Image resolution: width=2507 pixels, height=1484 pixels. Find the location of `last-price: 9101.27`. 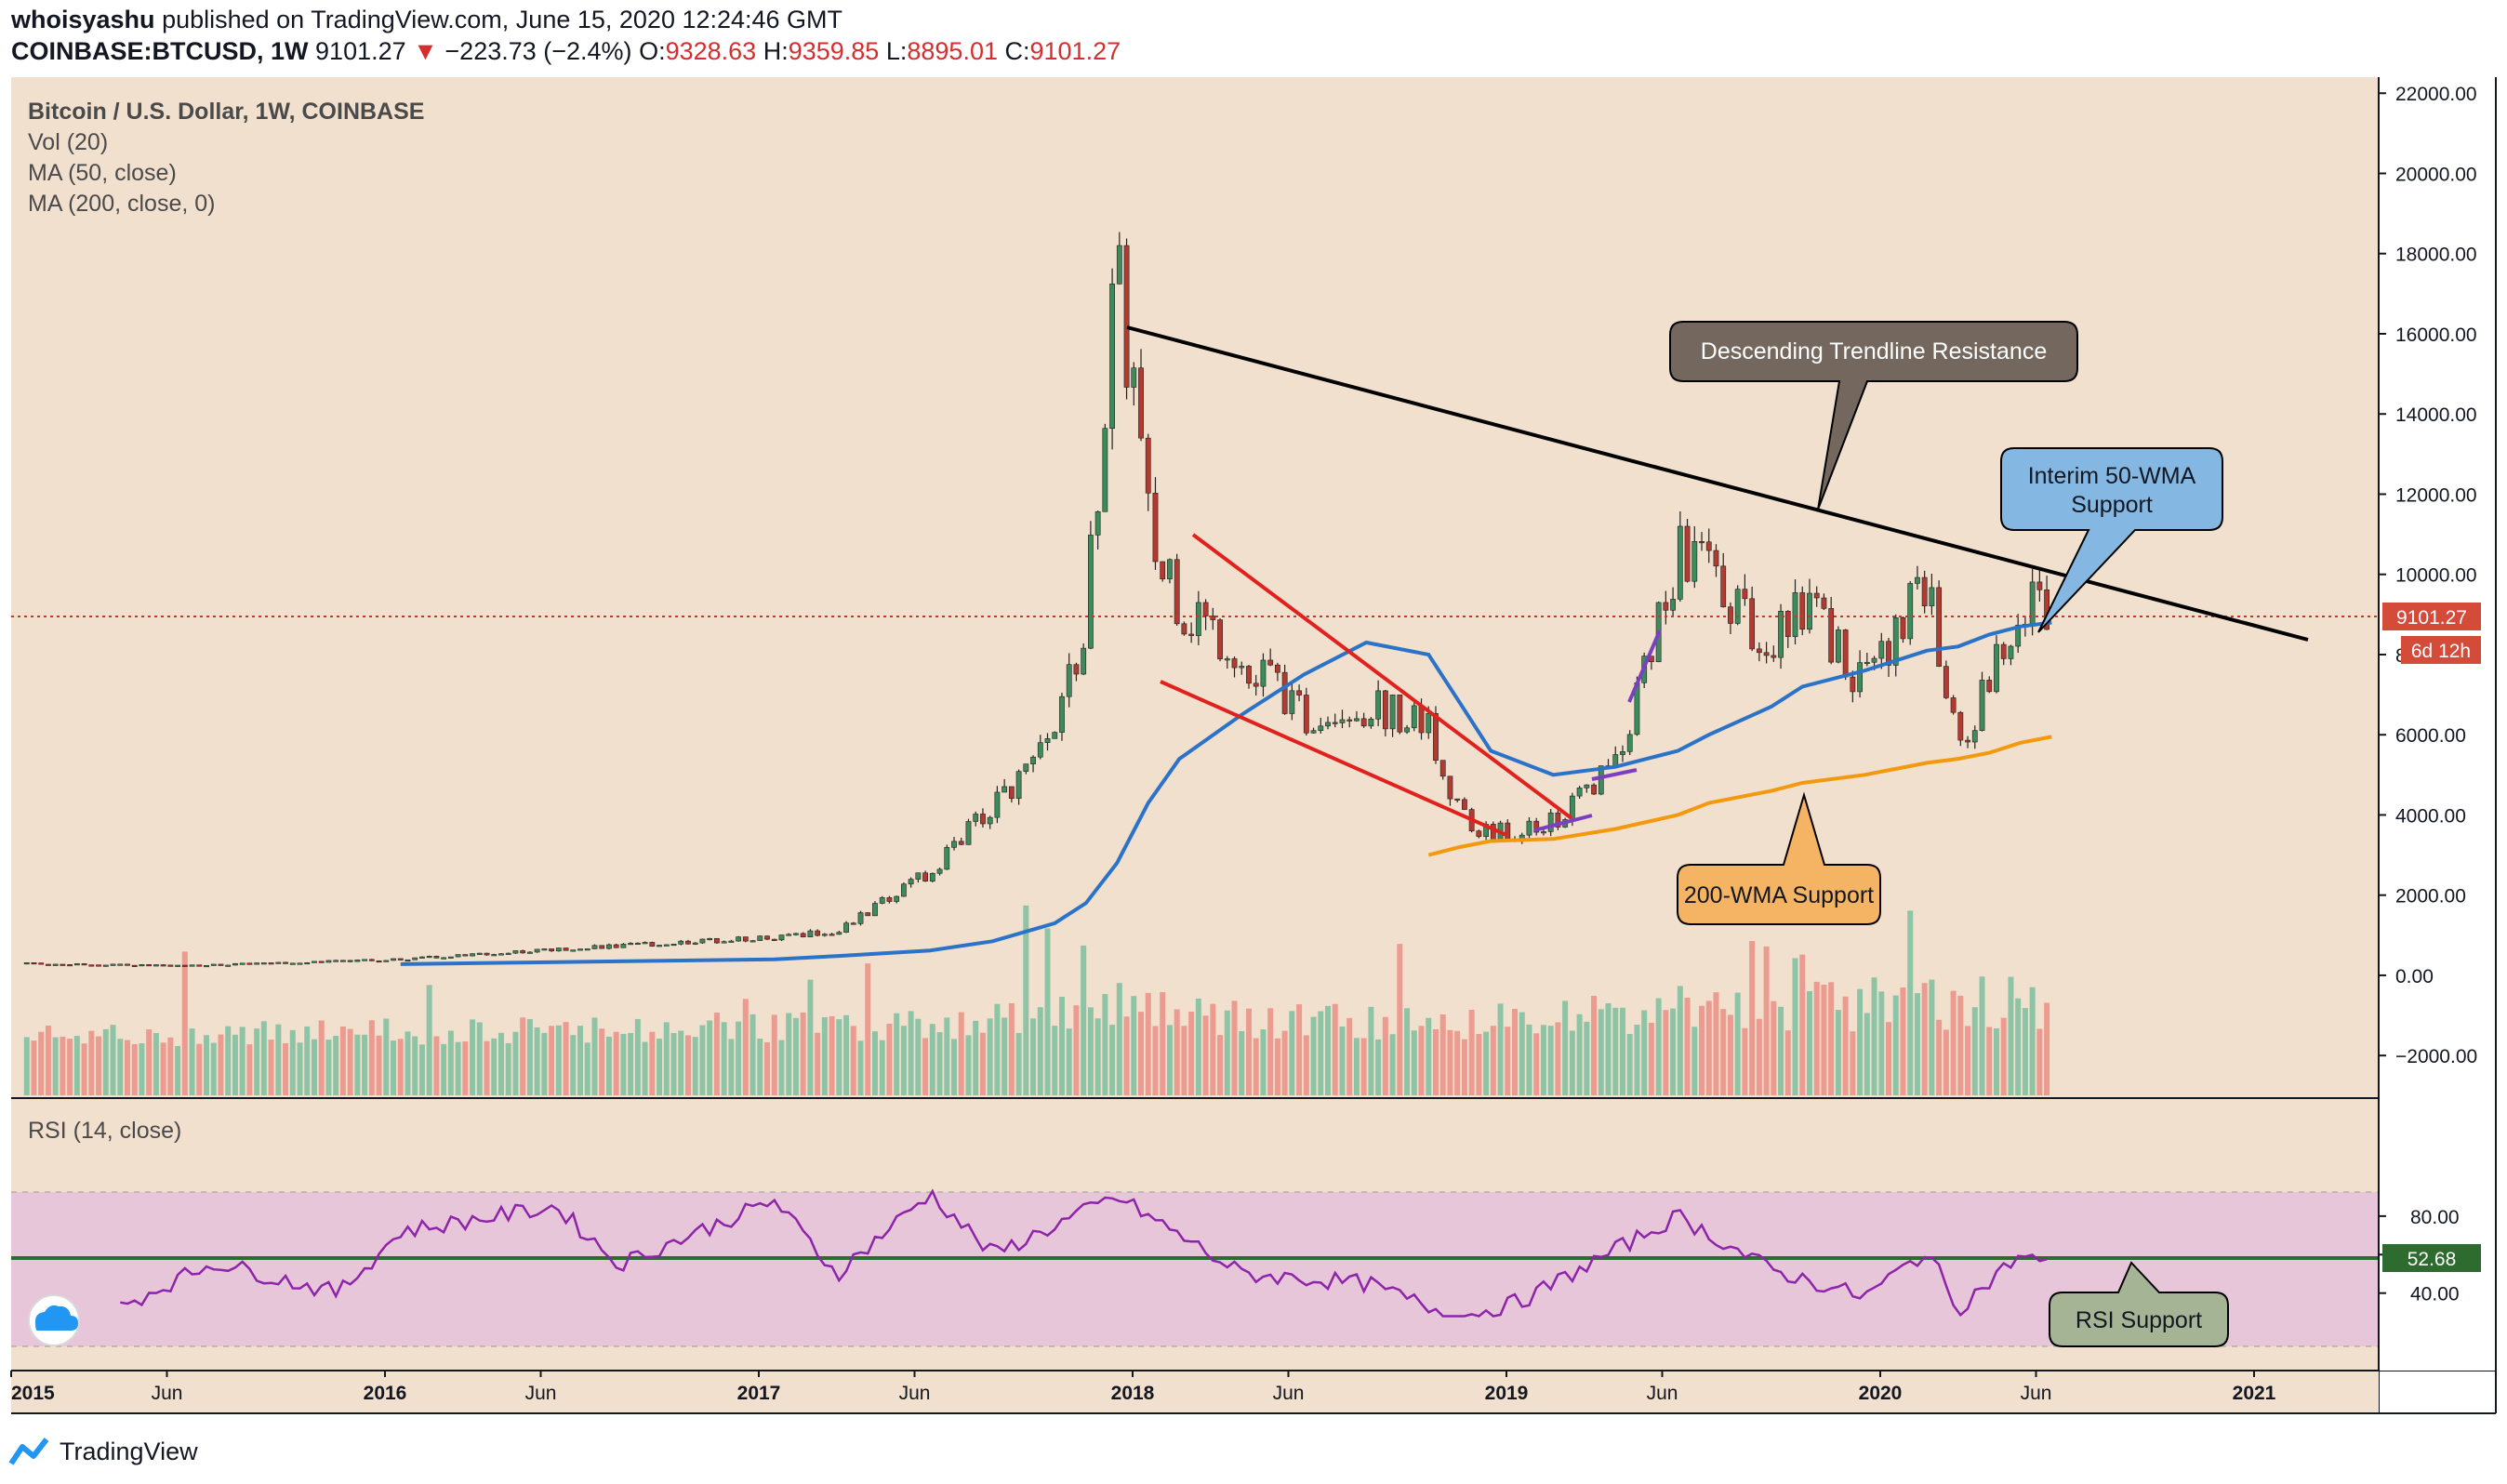

last-price: 9101.27 is located at coordinates (360, 51).